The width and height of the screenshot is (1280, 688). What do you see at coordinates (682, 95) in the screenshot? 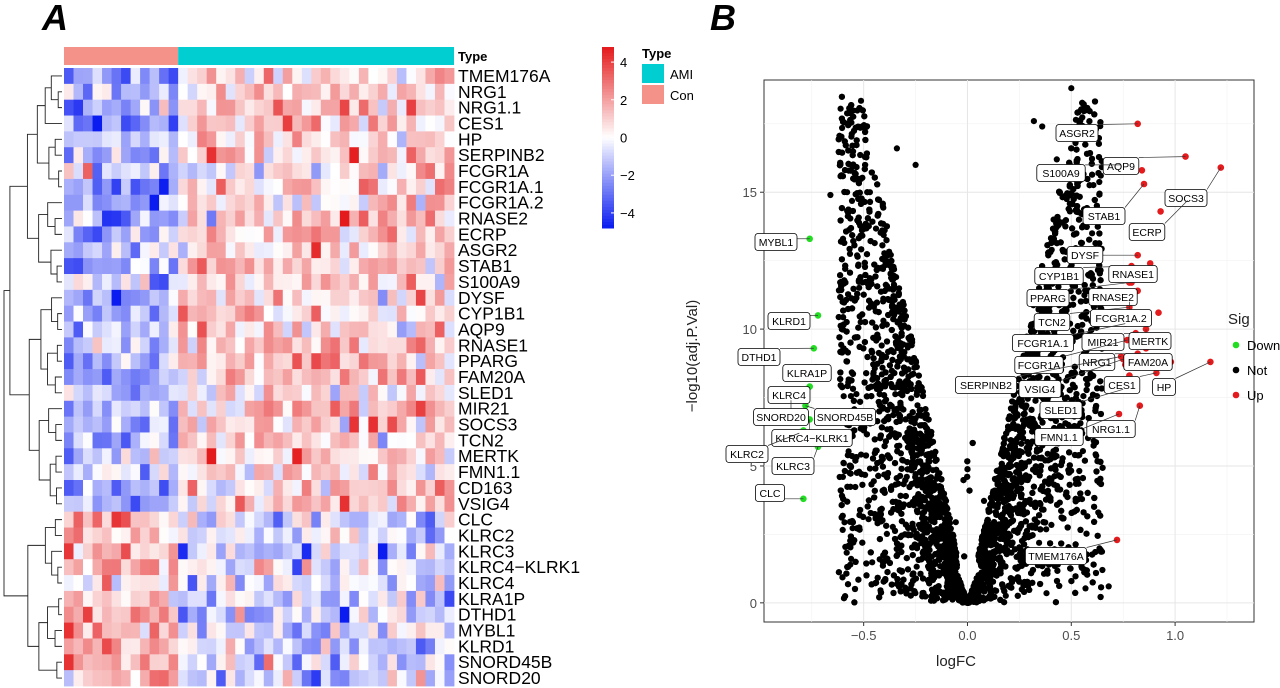
I see `type-legend-label: Con` at bounding box center [682, 95].